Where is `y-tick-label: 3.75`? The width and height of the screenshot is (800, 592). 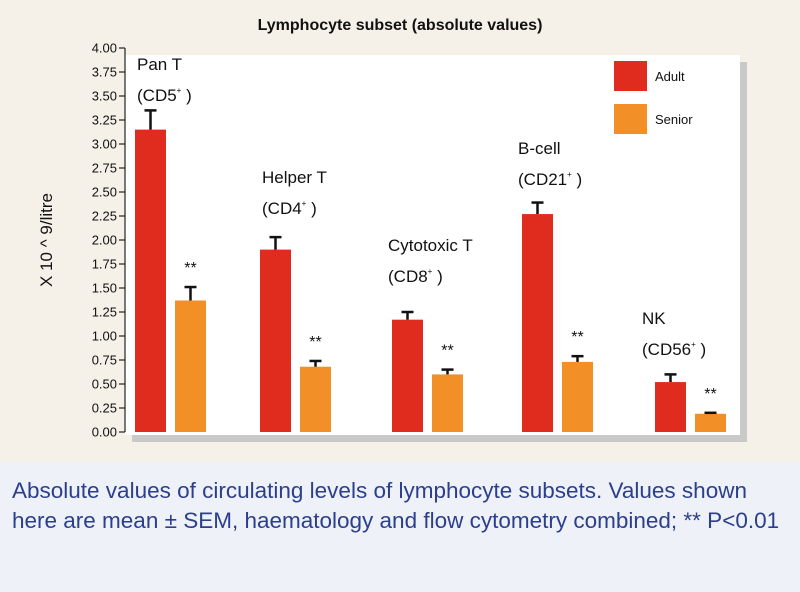 y-tick-label: 3.75 is located at coordinates (104, 72).